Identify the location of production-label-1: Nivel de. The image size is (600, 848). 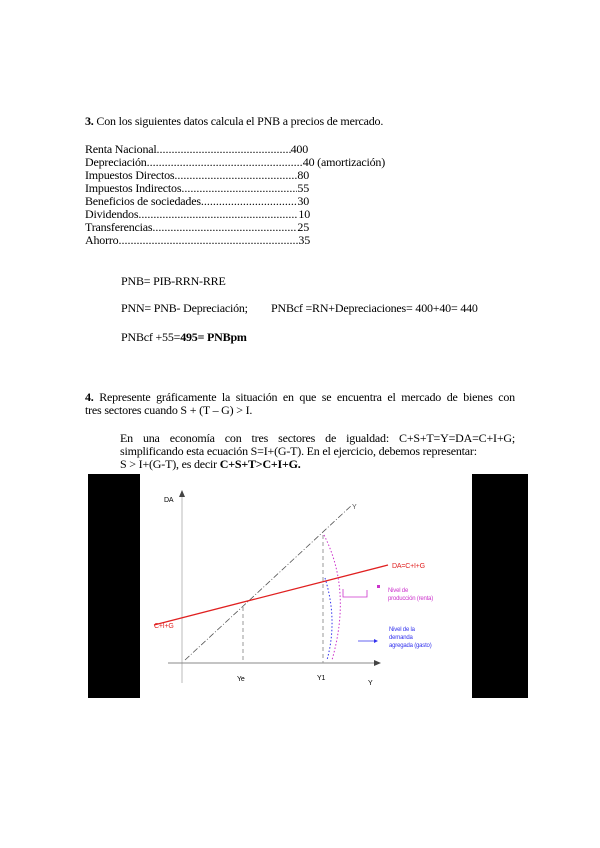
(398, 591).